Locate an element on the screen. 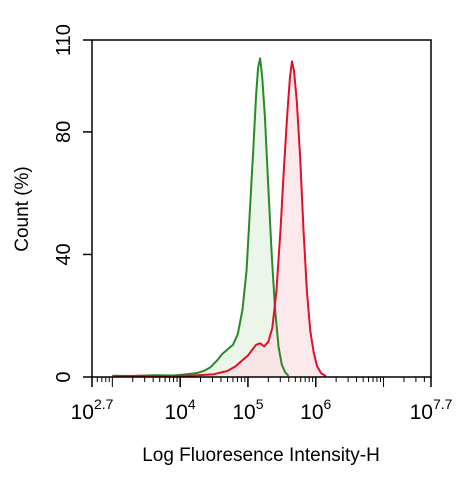 The height and width of the screenshot is (479, 476). y-ticks: 0 40 80 110 is located at coordinates (72, 203).